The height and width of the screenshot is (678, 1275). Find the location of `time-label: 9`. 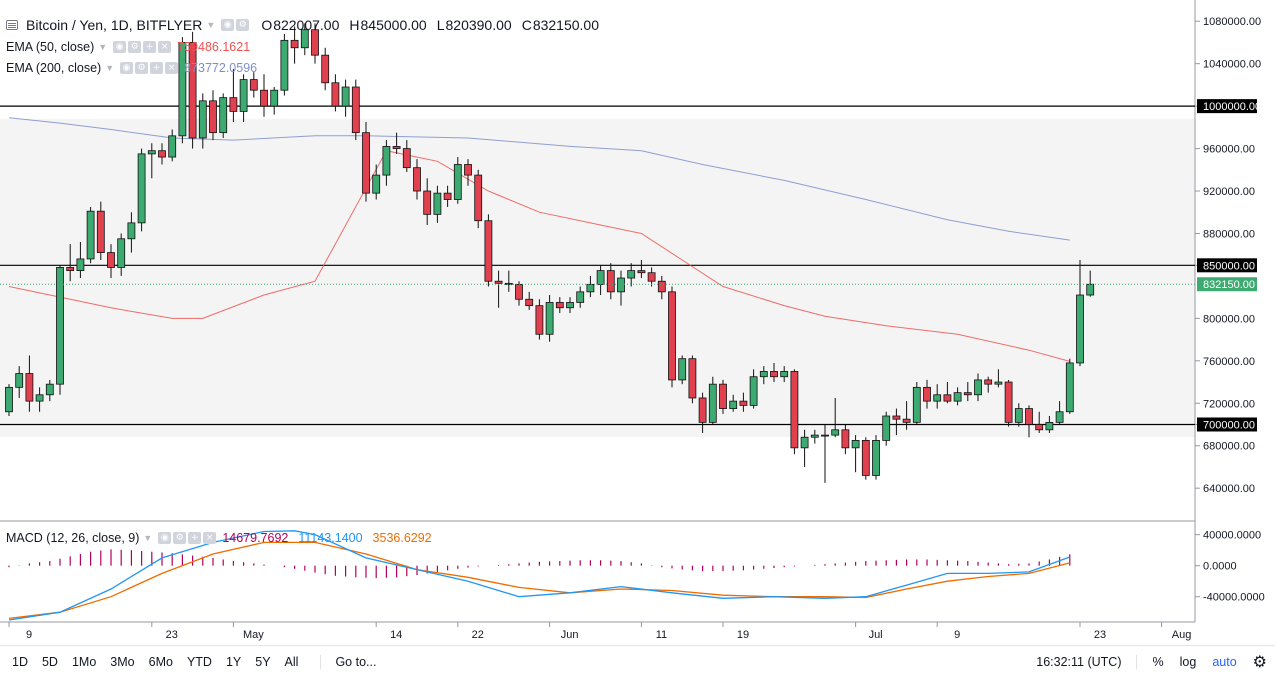

time-label: 9 is located at coordinates (957, 635).